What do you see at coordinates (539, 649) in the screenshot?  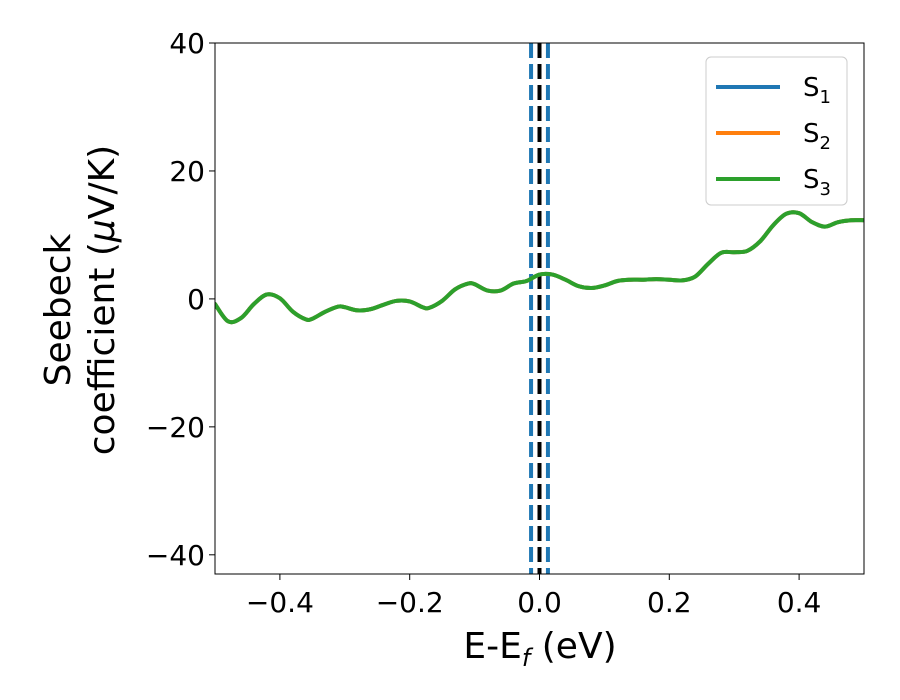 I see `x-axis-label: E-Ef (eV)` at bounding box center [539, 649].